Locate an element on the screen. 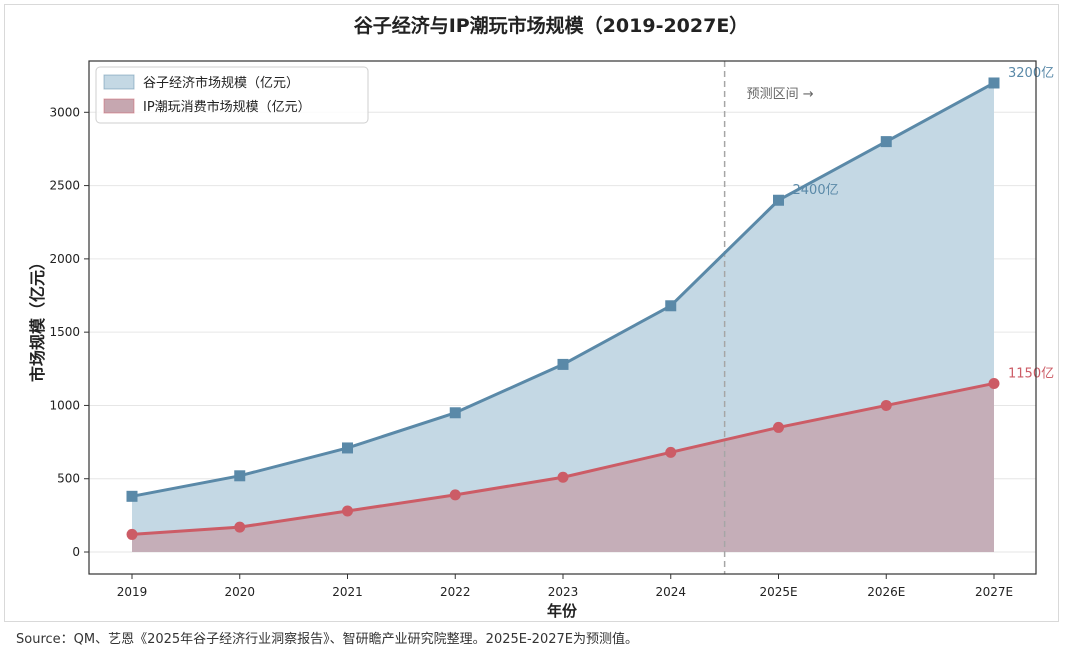  y-axis: 0 500 1000 1500 2000 2500 3000 is located at coordinates (69, 332).